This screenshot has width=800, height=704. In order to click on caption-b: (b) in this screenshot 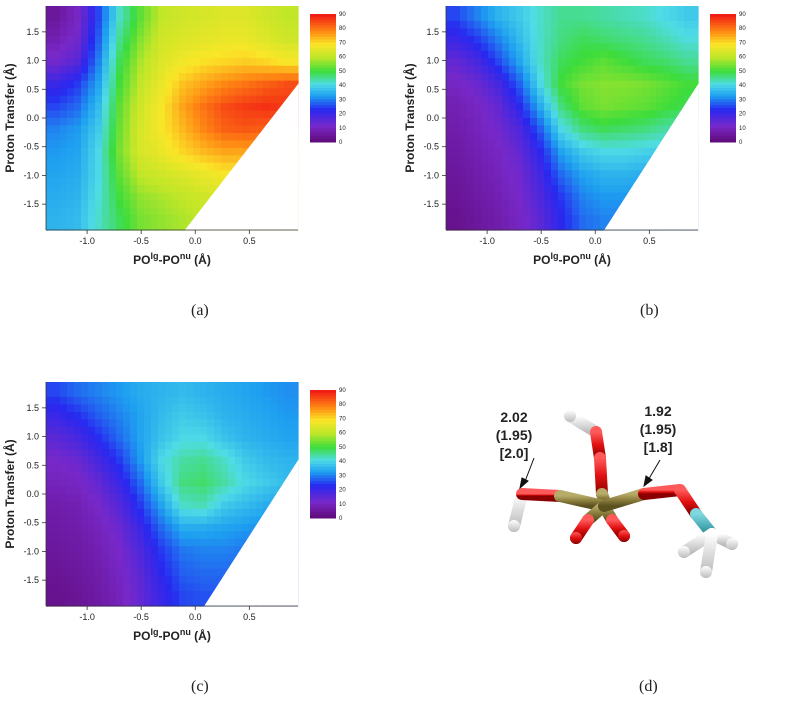, I will do `click(649, 310)`.